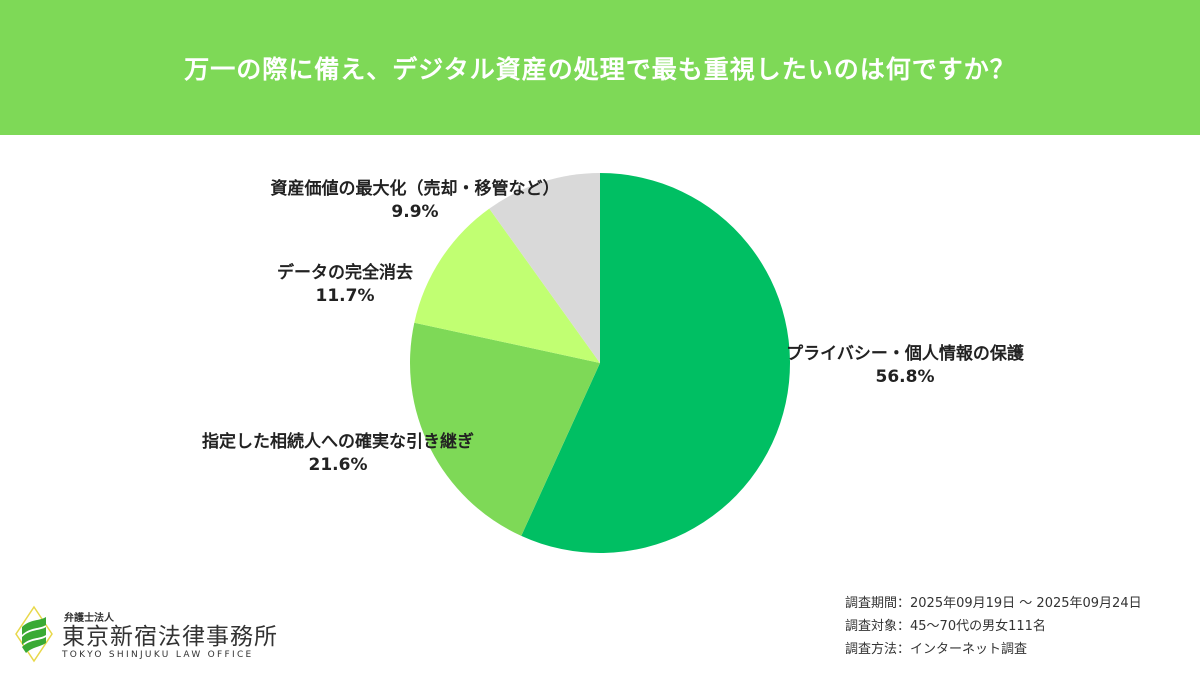  What do you see at coordinates (345, 284) in the screenshot?
I see `slice-label-2: データの完全消去 11.7%` at bounding box center [345, 284].